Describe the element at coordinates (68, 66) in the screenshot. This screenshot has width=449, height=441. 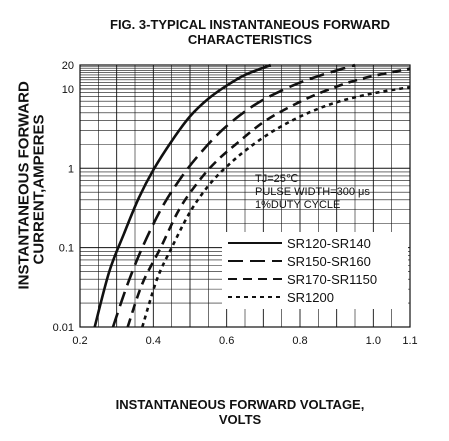
I see `y-tick-label: 20` at that location.